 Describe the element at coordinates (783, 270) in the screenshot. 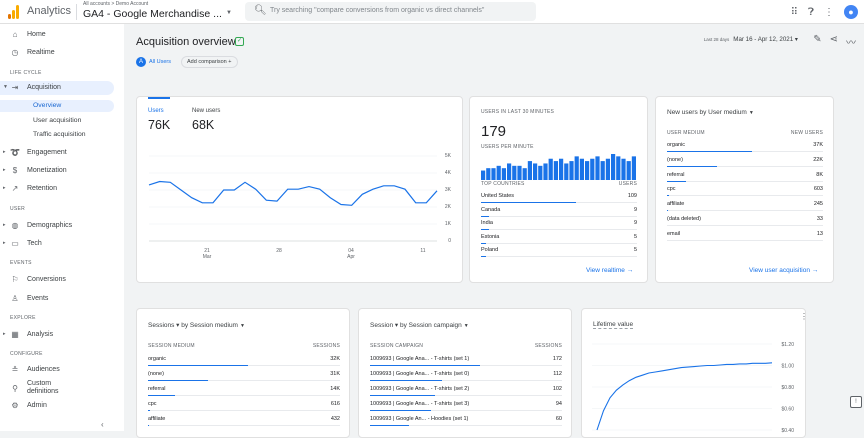

I see `view-user-acquisition-link: View user acquisition →` at that location.